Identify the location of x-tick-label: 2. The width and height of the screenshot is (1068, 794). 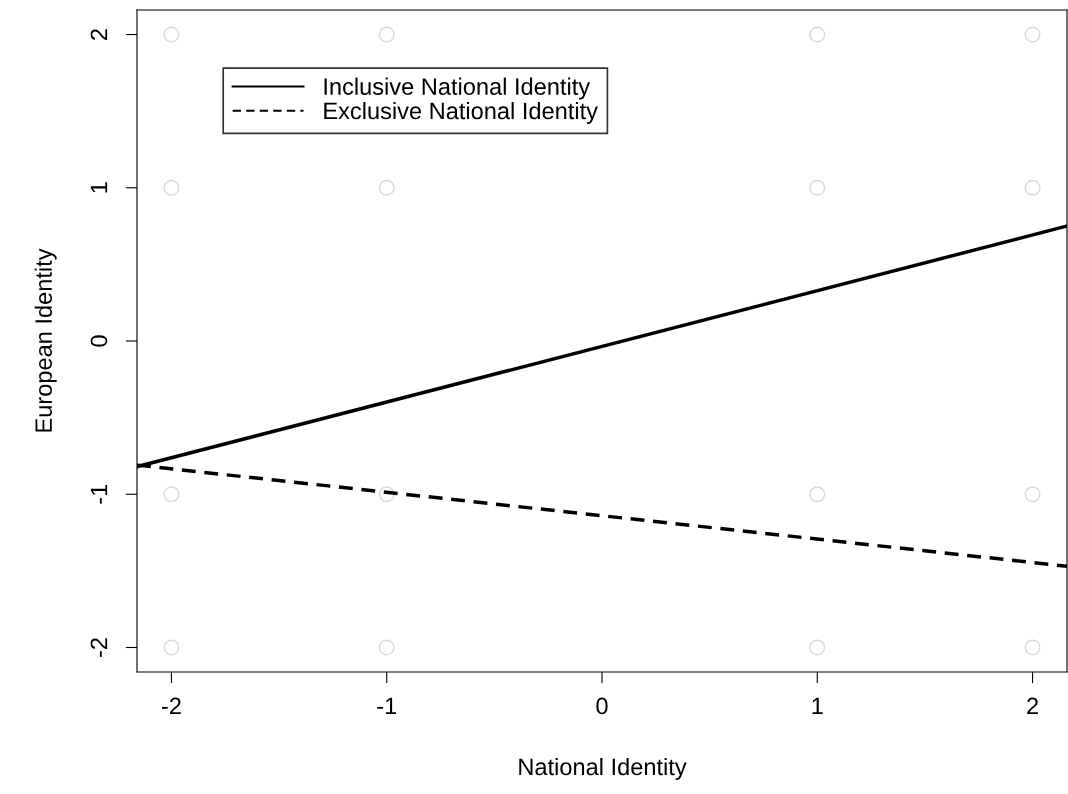
(1032, 706).